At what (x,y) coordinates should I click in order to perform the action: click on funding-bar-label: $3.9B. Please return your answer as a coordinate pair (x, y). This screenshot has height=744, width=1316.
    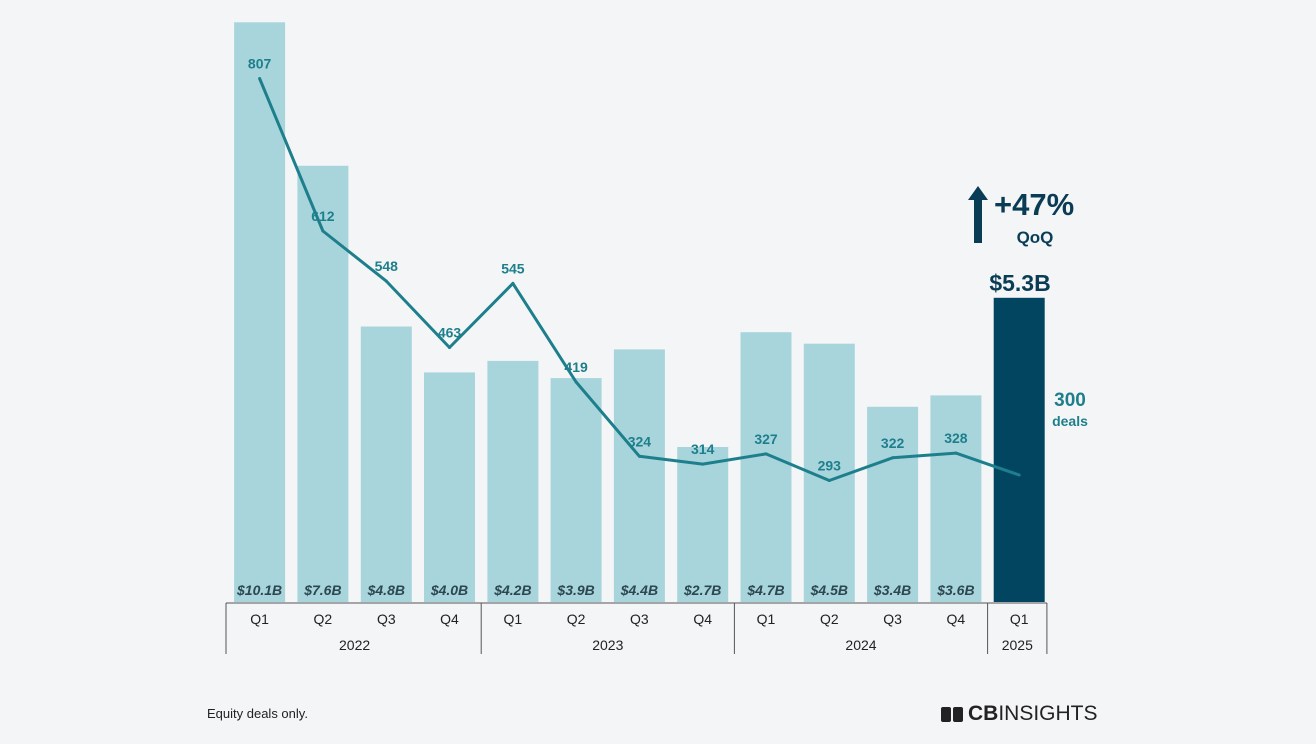
    Looking at the image, I should click on (575, 590).